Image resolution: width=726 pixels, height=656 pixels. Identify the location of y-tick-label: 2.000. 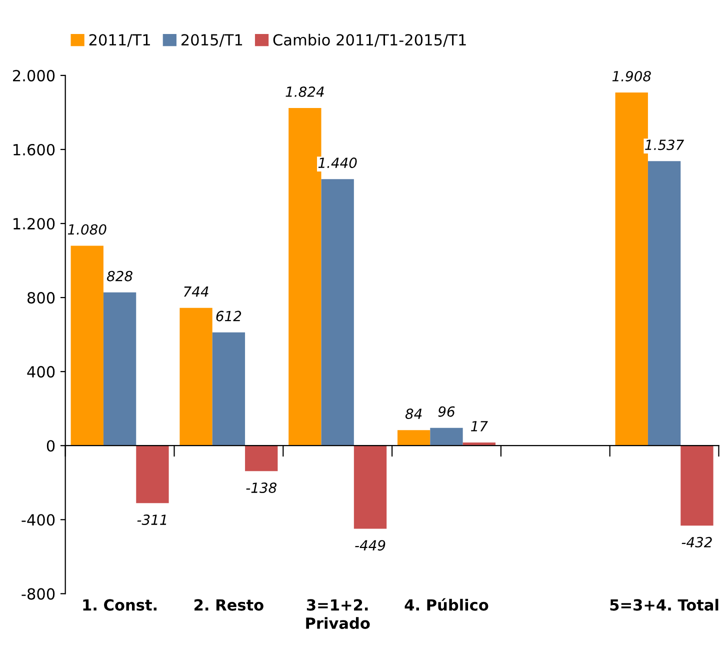
(34, 76).